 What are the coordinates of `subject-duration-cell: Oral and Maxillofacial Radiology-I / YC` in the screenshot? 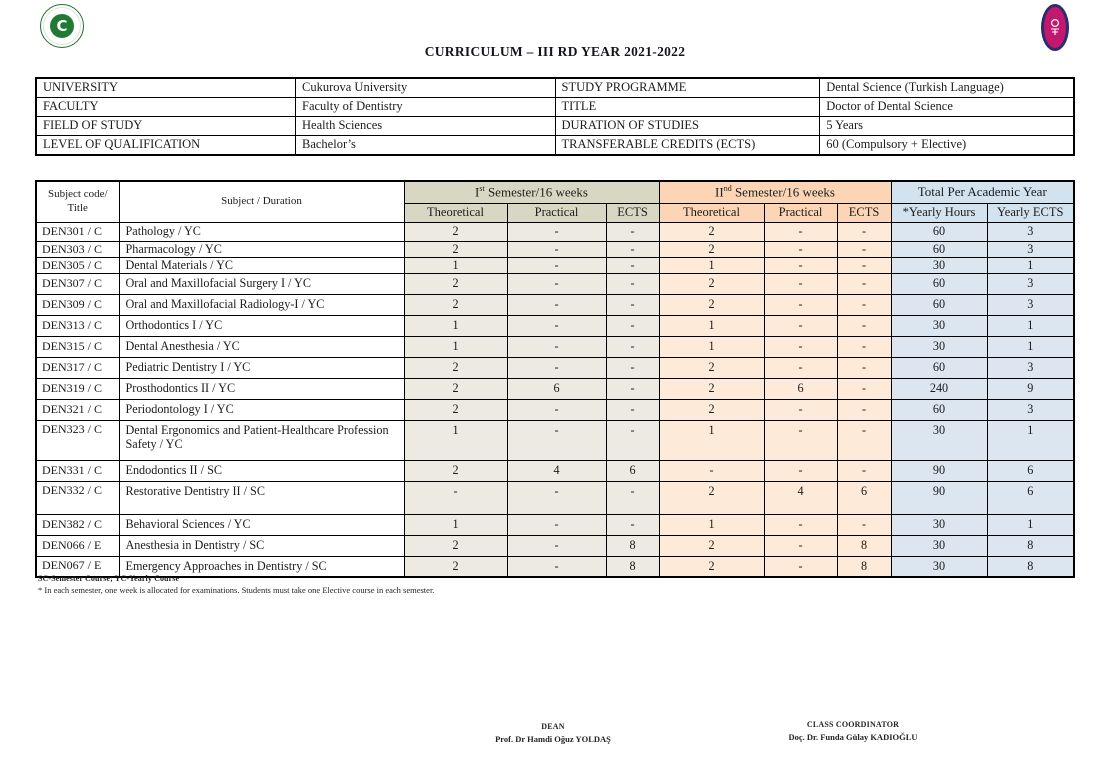 It's located at (261, 304).